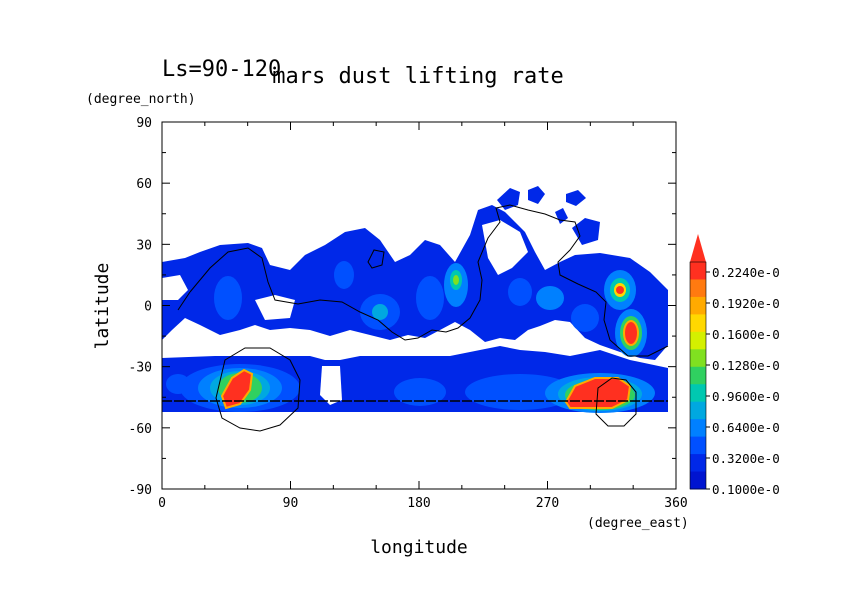 Image resolution: width=842 pixels, height=595 pixels. I want to click on y-tick-label: 60, so click(144, 184).